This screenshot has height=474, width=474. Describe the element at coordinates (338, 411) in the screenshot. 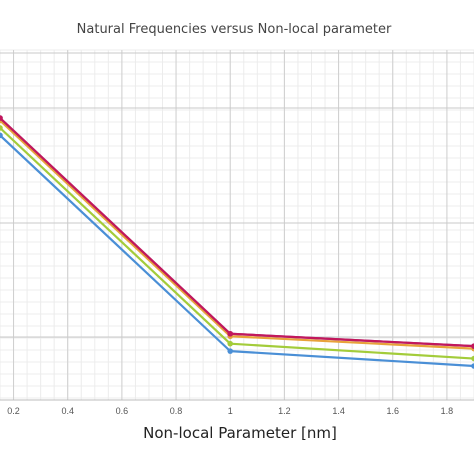

I see `x-tick-label: 1.4` at that location.